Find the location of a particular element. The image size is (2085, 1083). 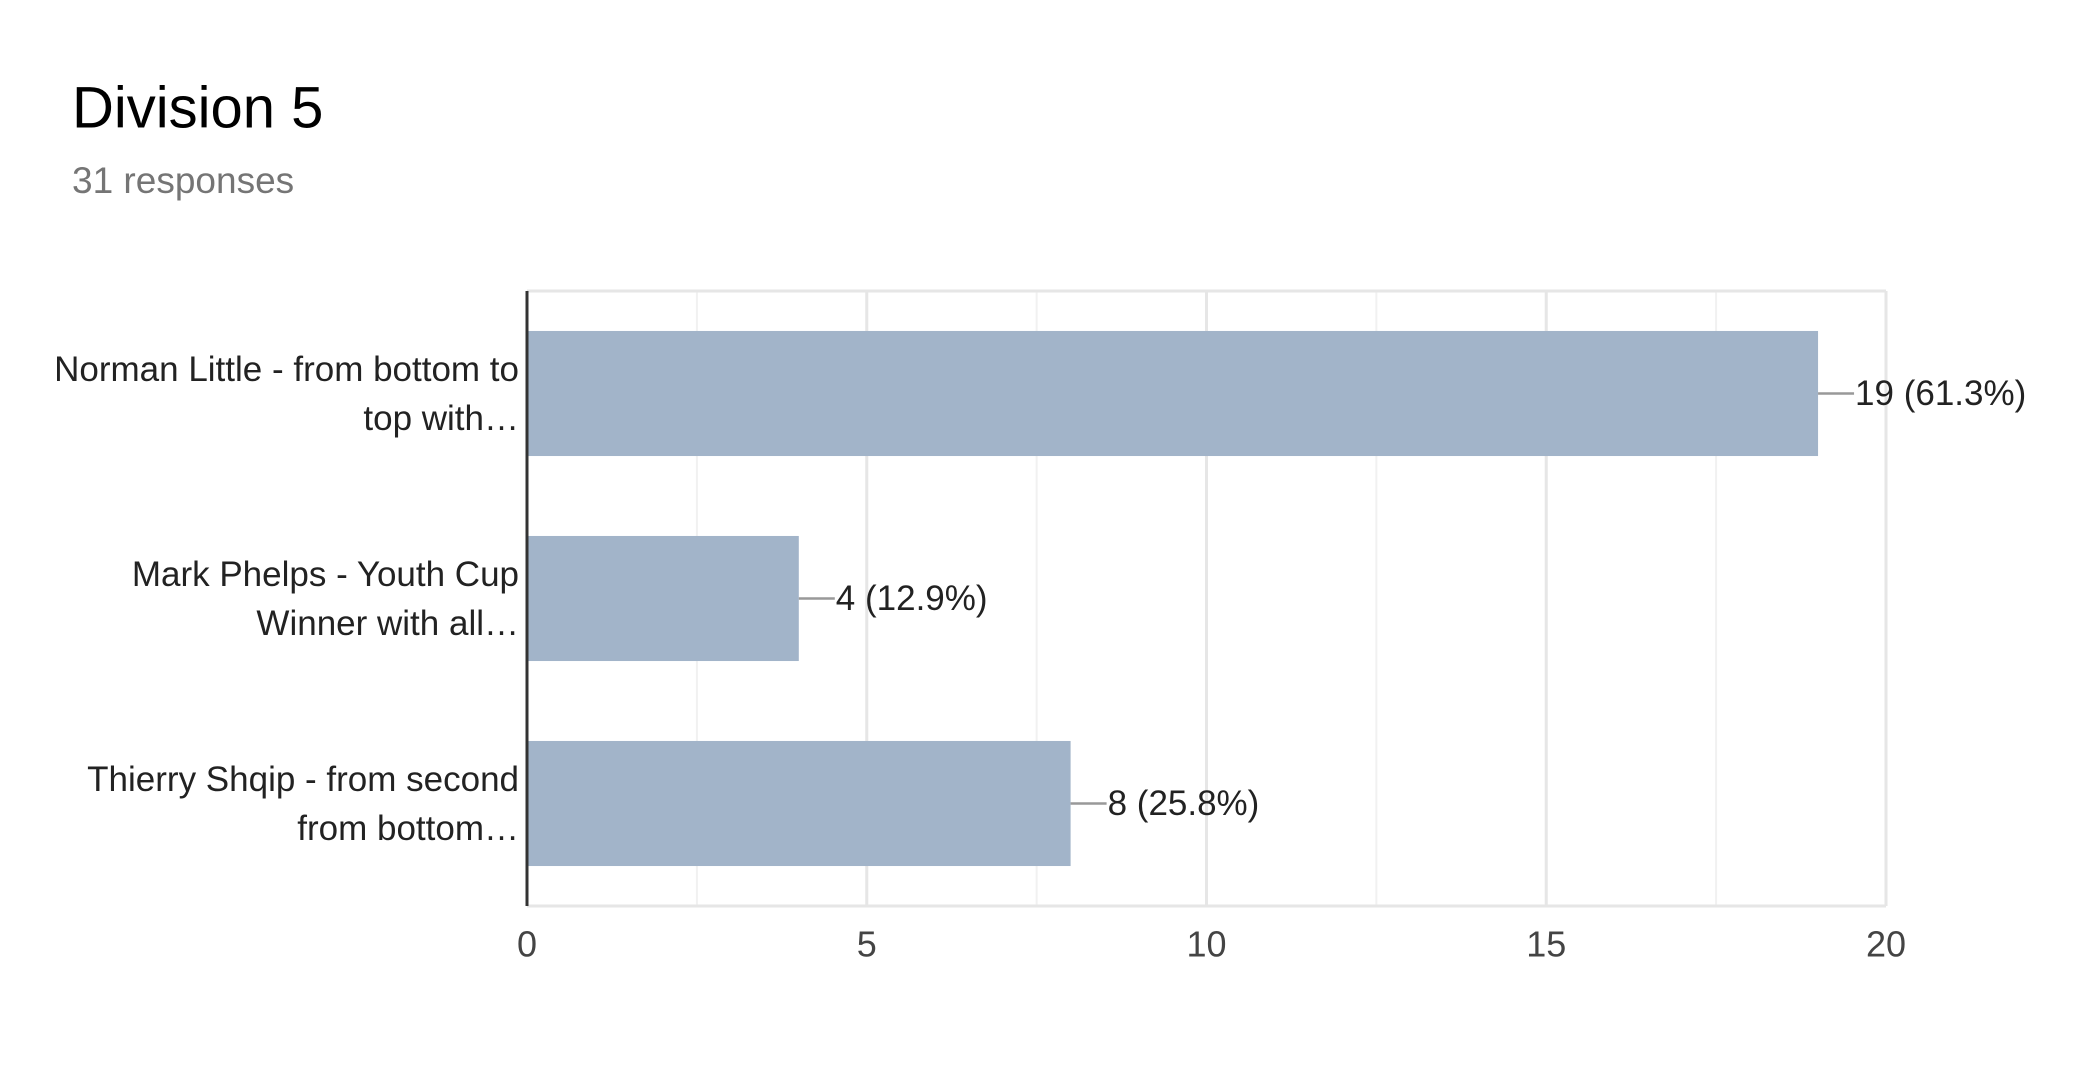

x-tick-label: 10 is located at coordinates (1206, 944).